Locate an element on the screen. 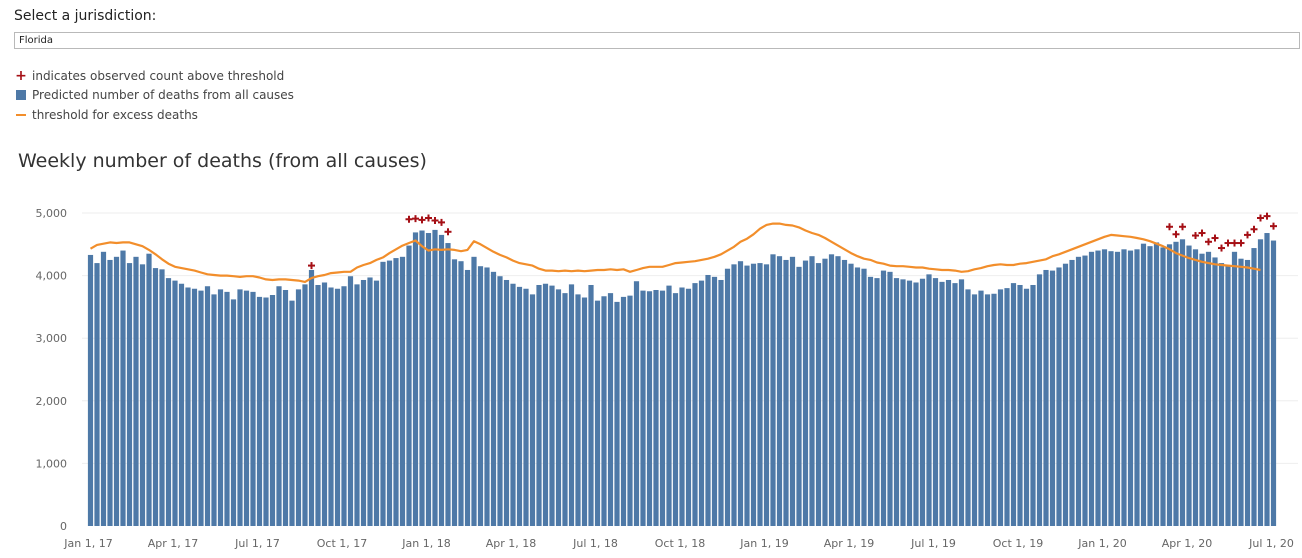 Image resolution: width=1302 pixels, height=558 pixels. y-tick-label: 5,000 is located at coordinates (52, 213).